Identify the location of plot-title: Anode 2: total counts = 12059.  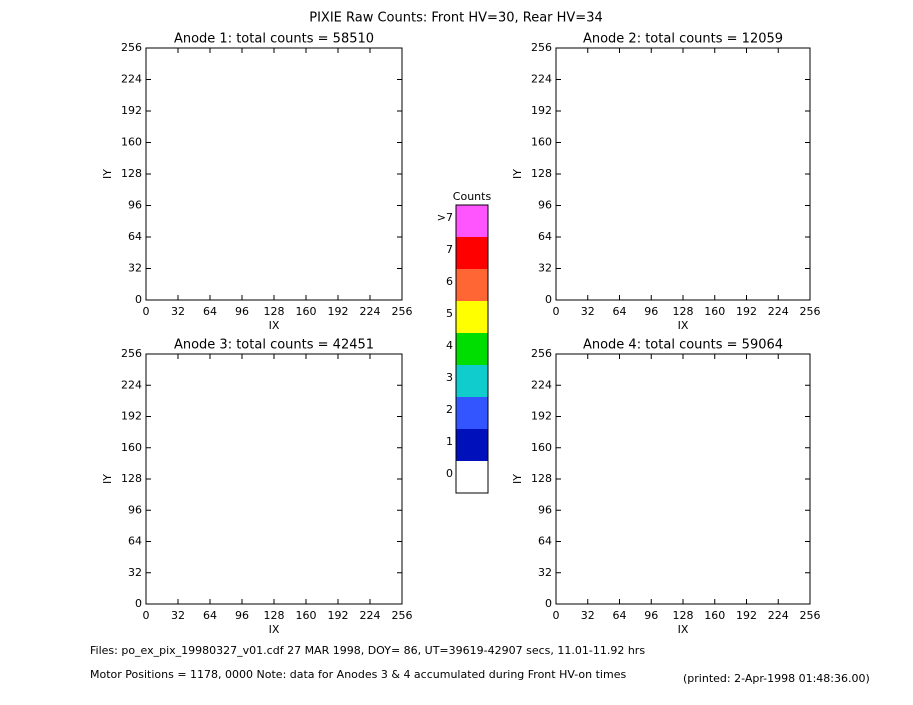
(683, 39).